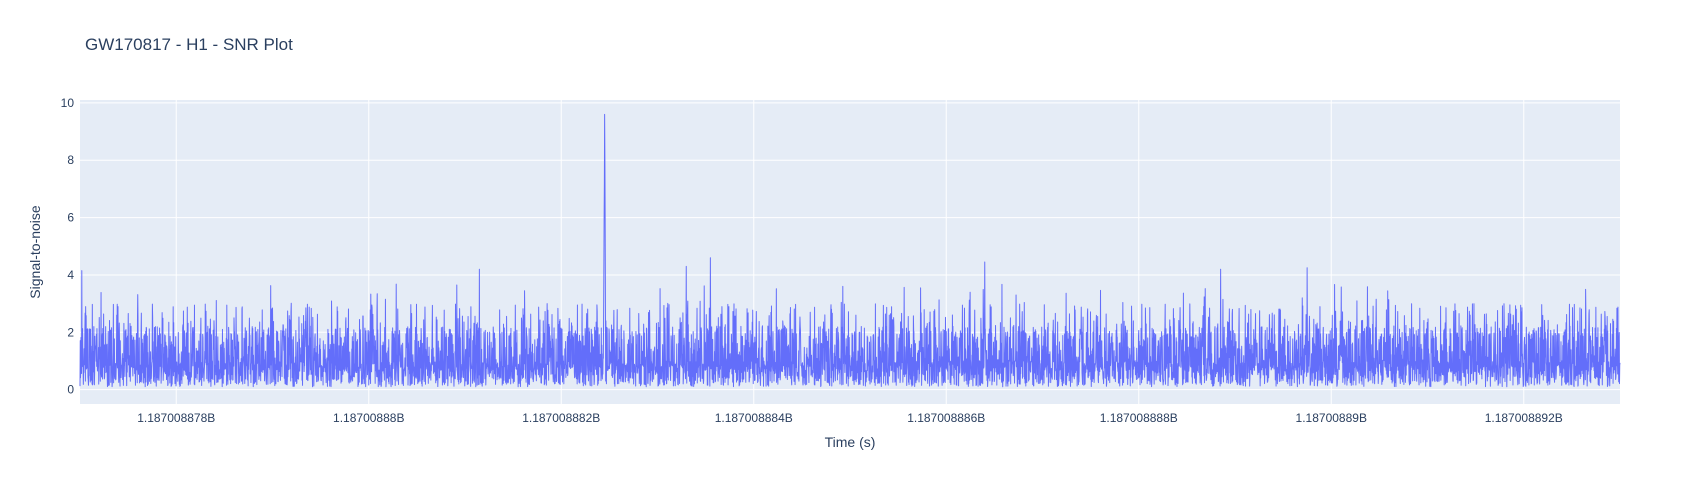  I want to click on x-tick-label: 1.187008892B, so click(1524, 418).